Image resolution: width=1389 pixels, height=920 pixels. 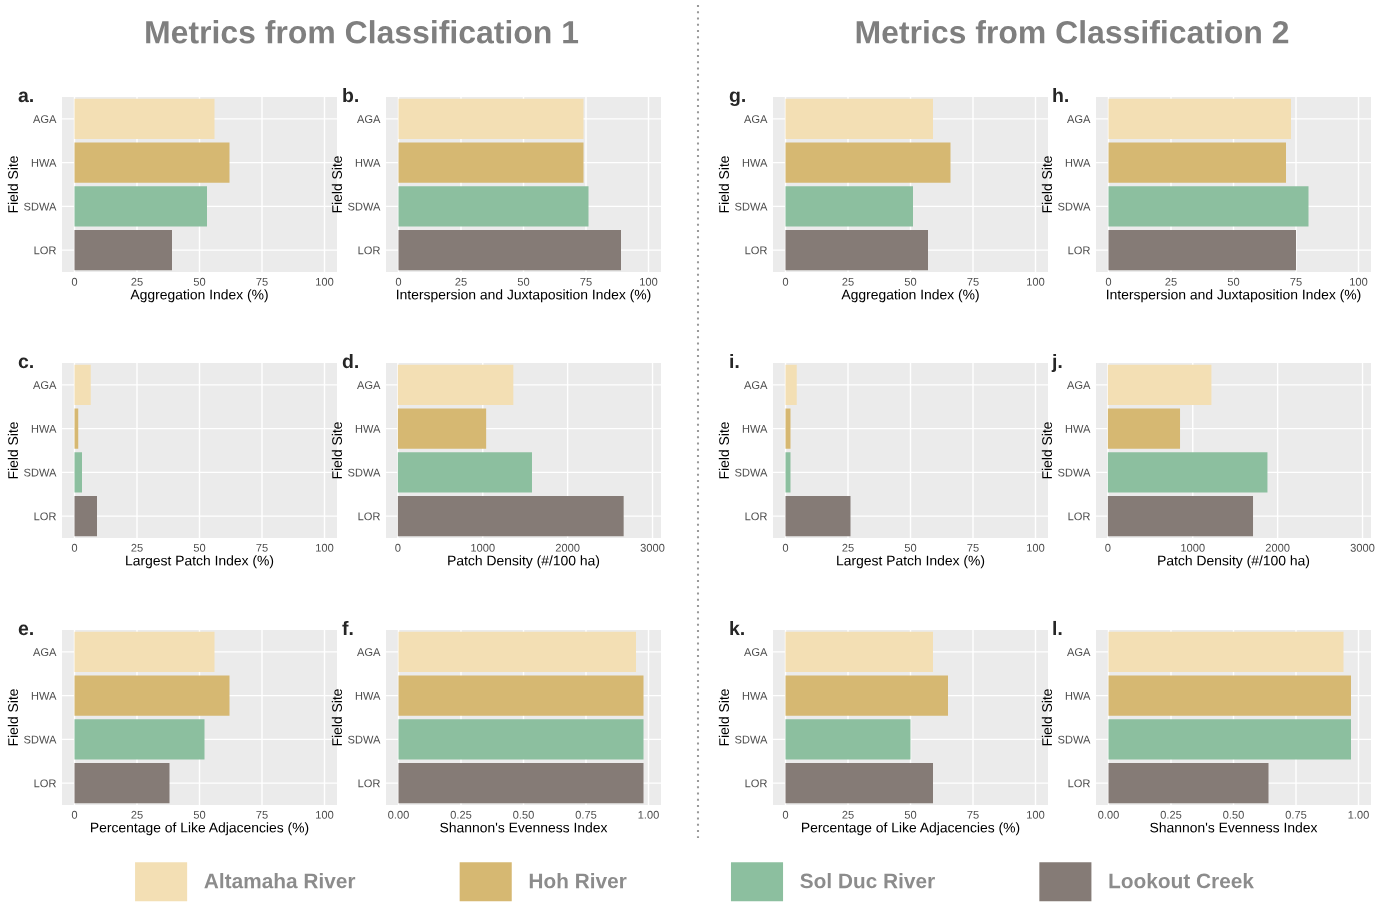 What do you see at coordinates (648, 814) in the screenshot?
I see `x-tick-label: 1.00` at bounding box center [648, 814].